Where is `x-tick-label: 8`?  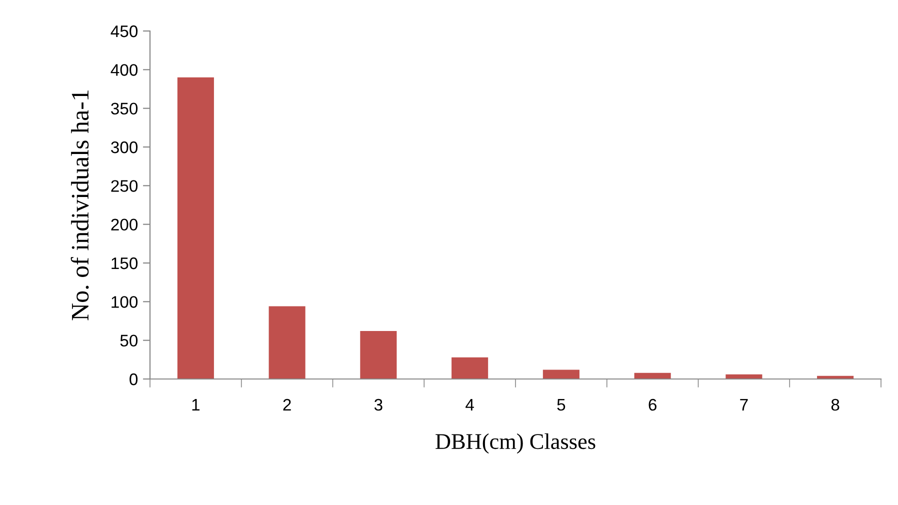 x-tick-label: 8 is located at coordinates (835, 404).